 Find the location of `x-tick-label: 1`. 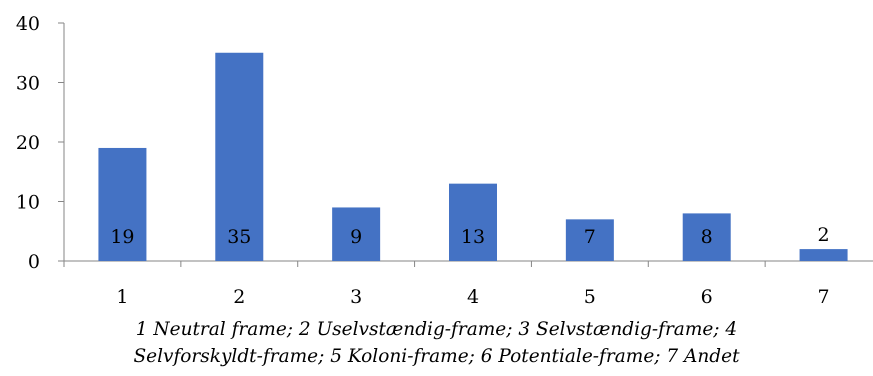

x-tick-label: 1 is located at coordinates (122, 297).